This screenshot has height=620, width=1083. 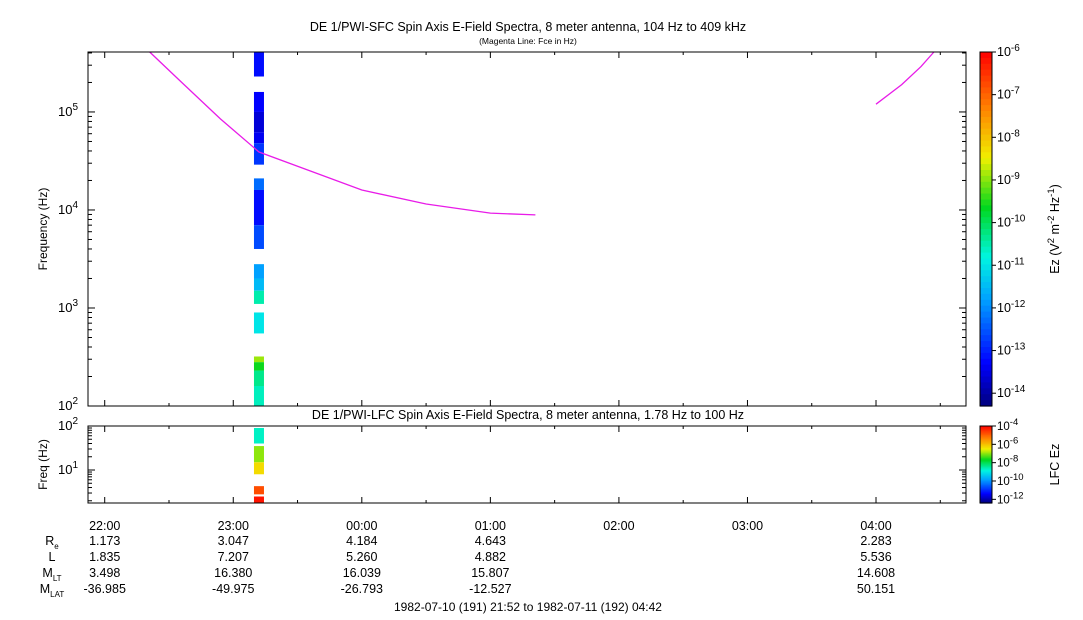 I want to click on ephemeris-row-label: Re, so click(x=52, y=542).